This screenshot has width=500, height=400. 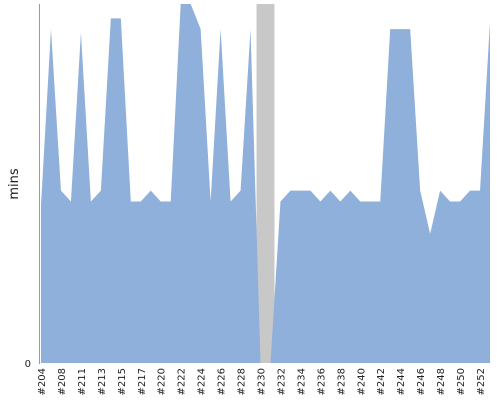 What do you see at coordinates (42, 381) in the screenshot?
I see `x-tick-label: #204` at bounding box center [42, 381].